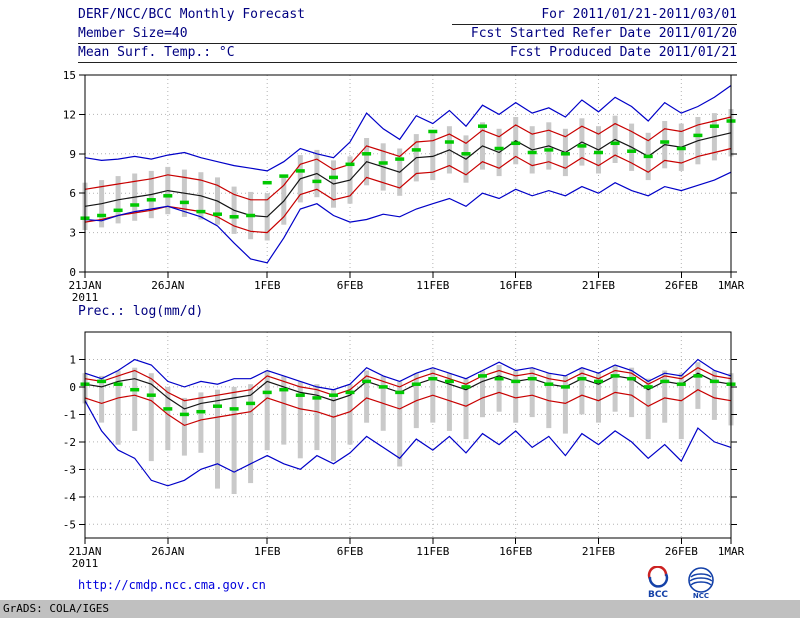 This screenshot has height=618, width=800. I want to click on ncc-logo: NCC, so click(701, 583).